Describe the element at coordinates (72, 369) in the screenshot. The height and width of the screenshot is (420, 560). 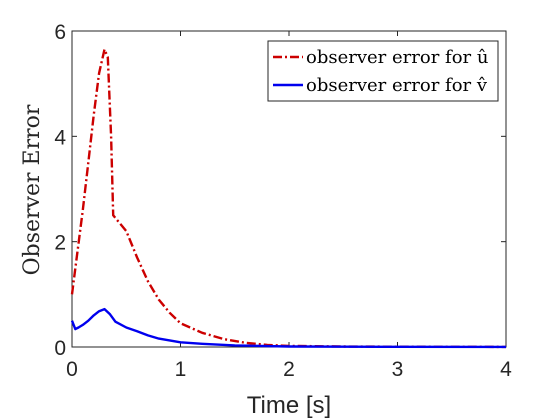
I see `x-tick-label: 0` at that location.